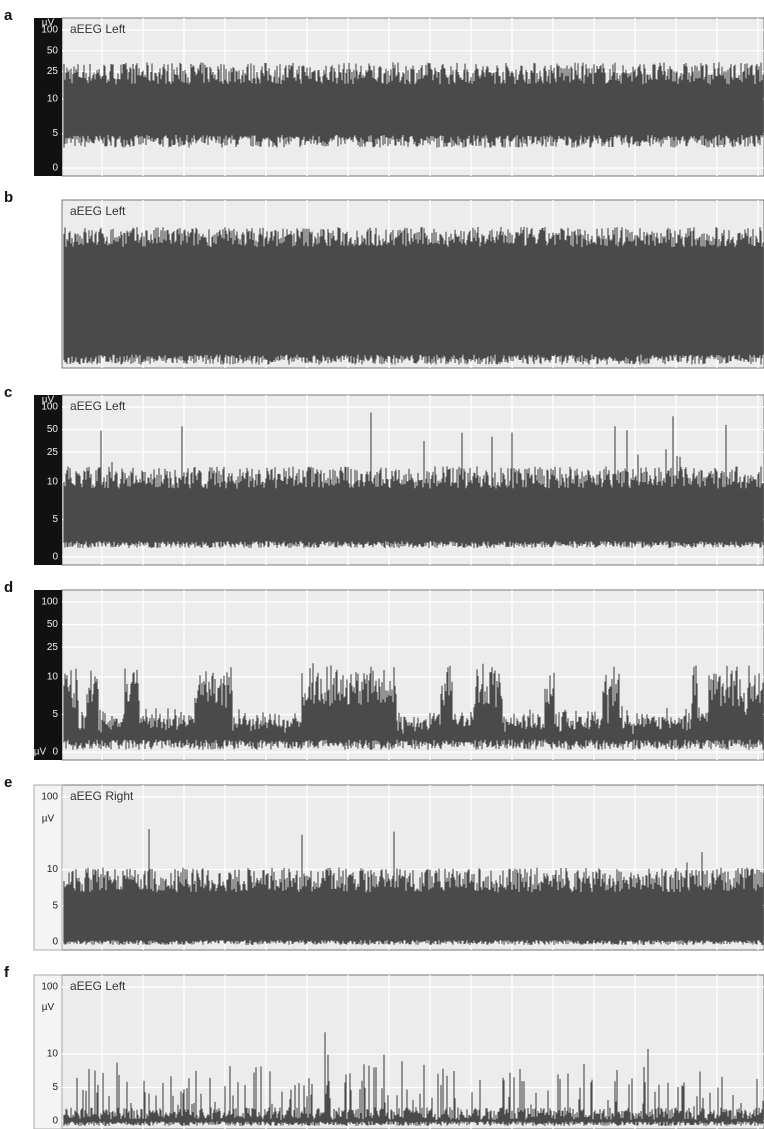 This screenshot has width=764, height=1129. What do you see at coordinates (8, 392) in the screenshot?
I see `panel-letter: c` at bounding box center [8, 392].